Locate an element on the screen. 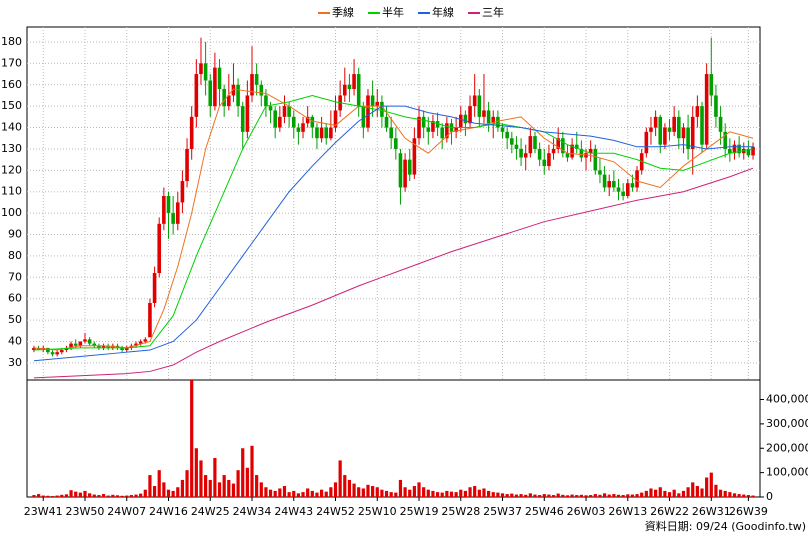 This screenshot has width=808, height=540. y-tick-label: 150 is located at coordinates (11, 105).